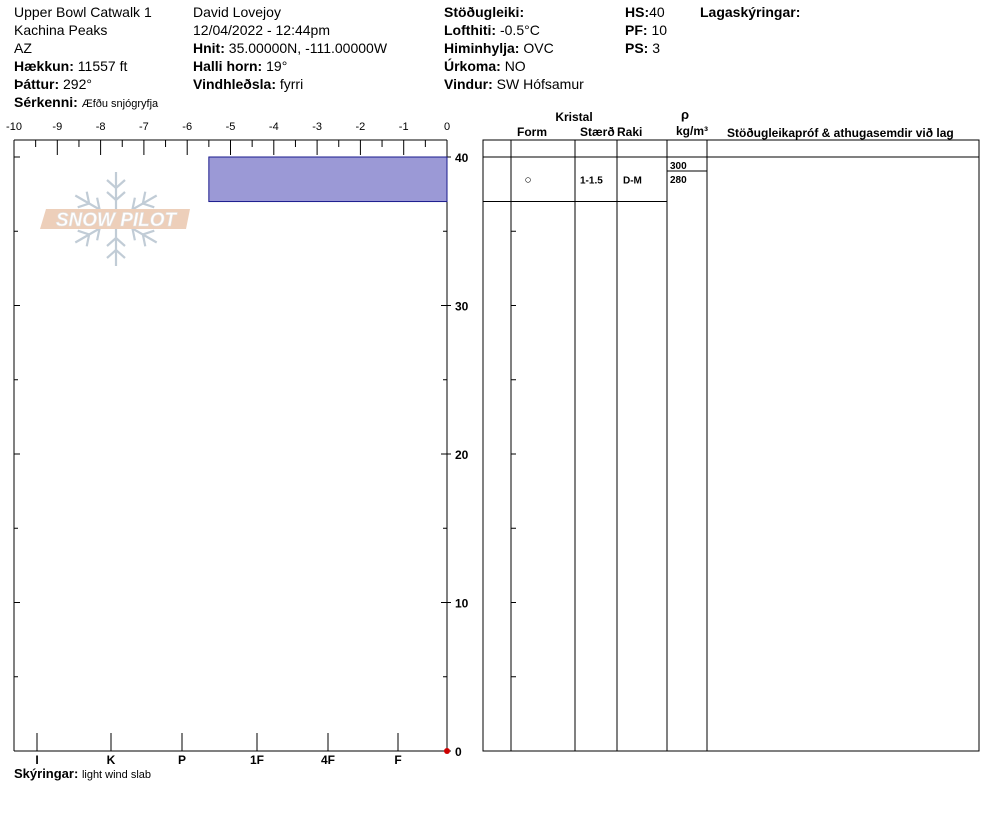 The height and width of the screenshot is (840, 994). Describe the element at coordinates (750, 12) in the screenshot. I see `layer-notes-label: Lagaskýringar:` at that location.